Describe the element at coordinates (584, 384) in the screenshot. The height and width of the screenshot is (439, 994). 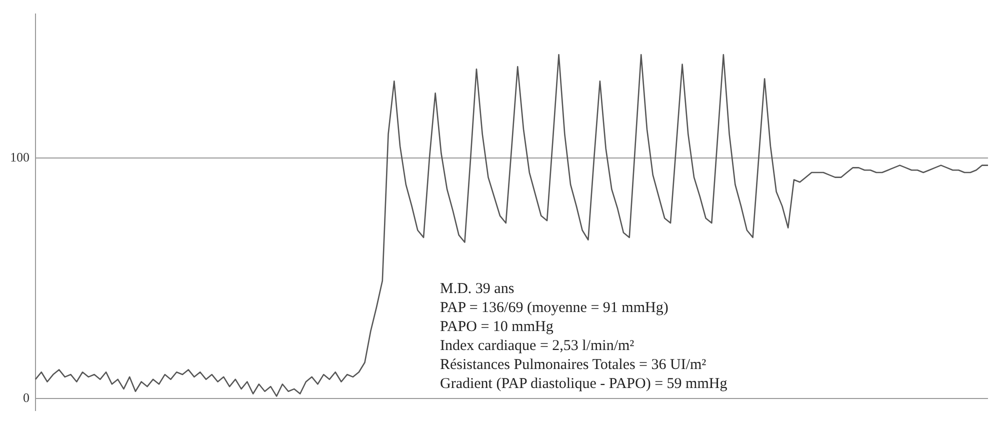
I see `annotation: Gradient (PAP diastolique - PAPO) = 59 mmHg` at that location.